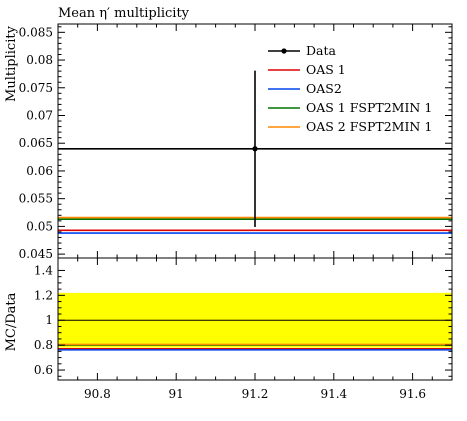  I want to click on legend-label: OAS 1 FSPT2MIN 1, so click(369, 107).